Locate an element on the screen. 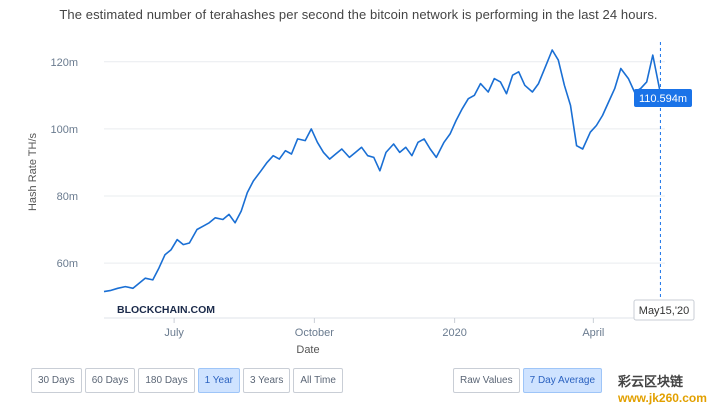  value-tooltip: 110.594m is located at coordinates (663, 99).